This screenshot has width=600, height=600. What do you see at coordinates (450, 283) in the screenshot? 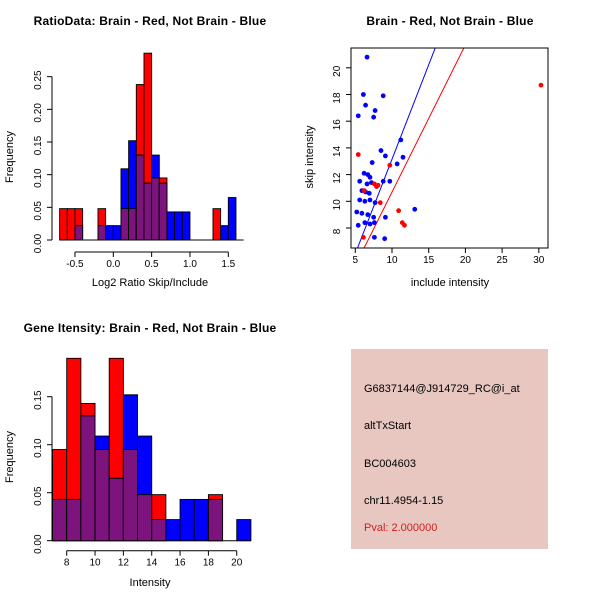
I see `intensity-scatter-xlabel: include intensity` at bounding box center [450, 283].